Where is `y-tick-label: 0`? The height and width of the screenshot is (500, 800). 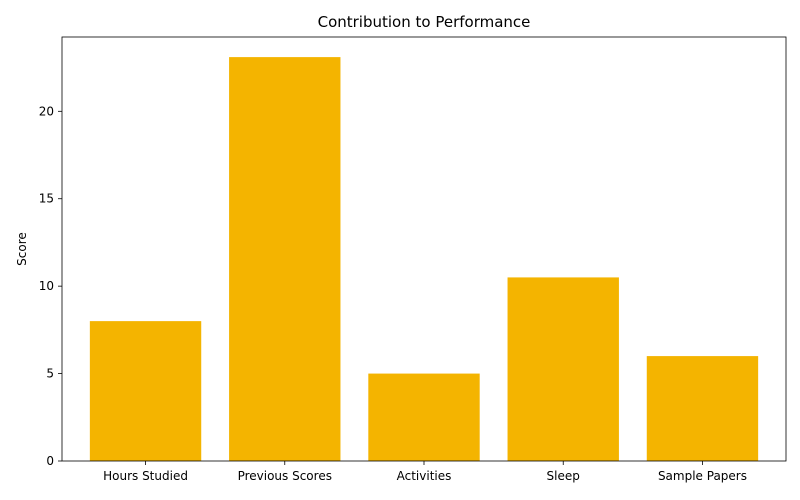
y-tick-label: 0 is located at coordinates (50, 461).